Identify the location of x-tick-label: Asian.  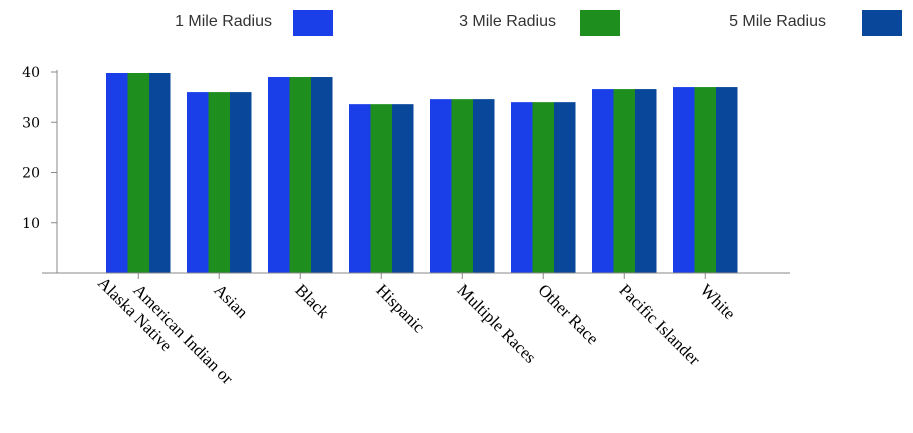
(231, 301).